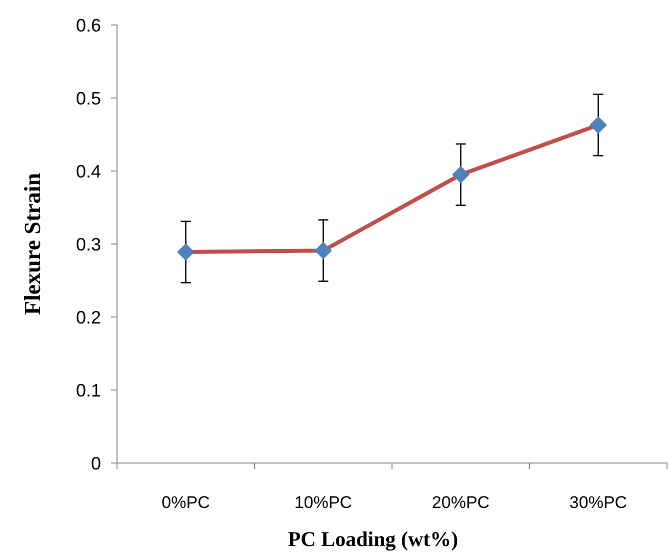 The image size is (669, 552). What do you see at coordinates (95, 463) in the screenshot?
I see `y-tick-label: 0` at bounding box center [95, 463].